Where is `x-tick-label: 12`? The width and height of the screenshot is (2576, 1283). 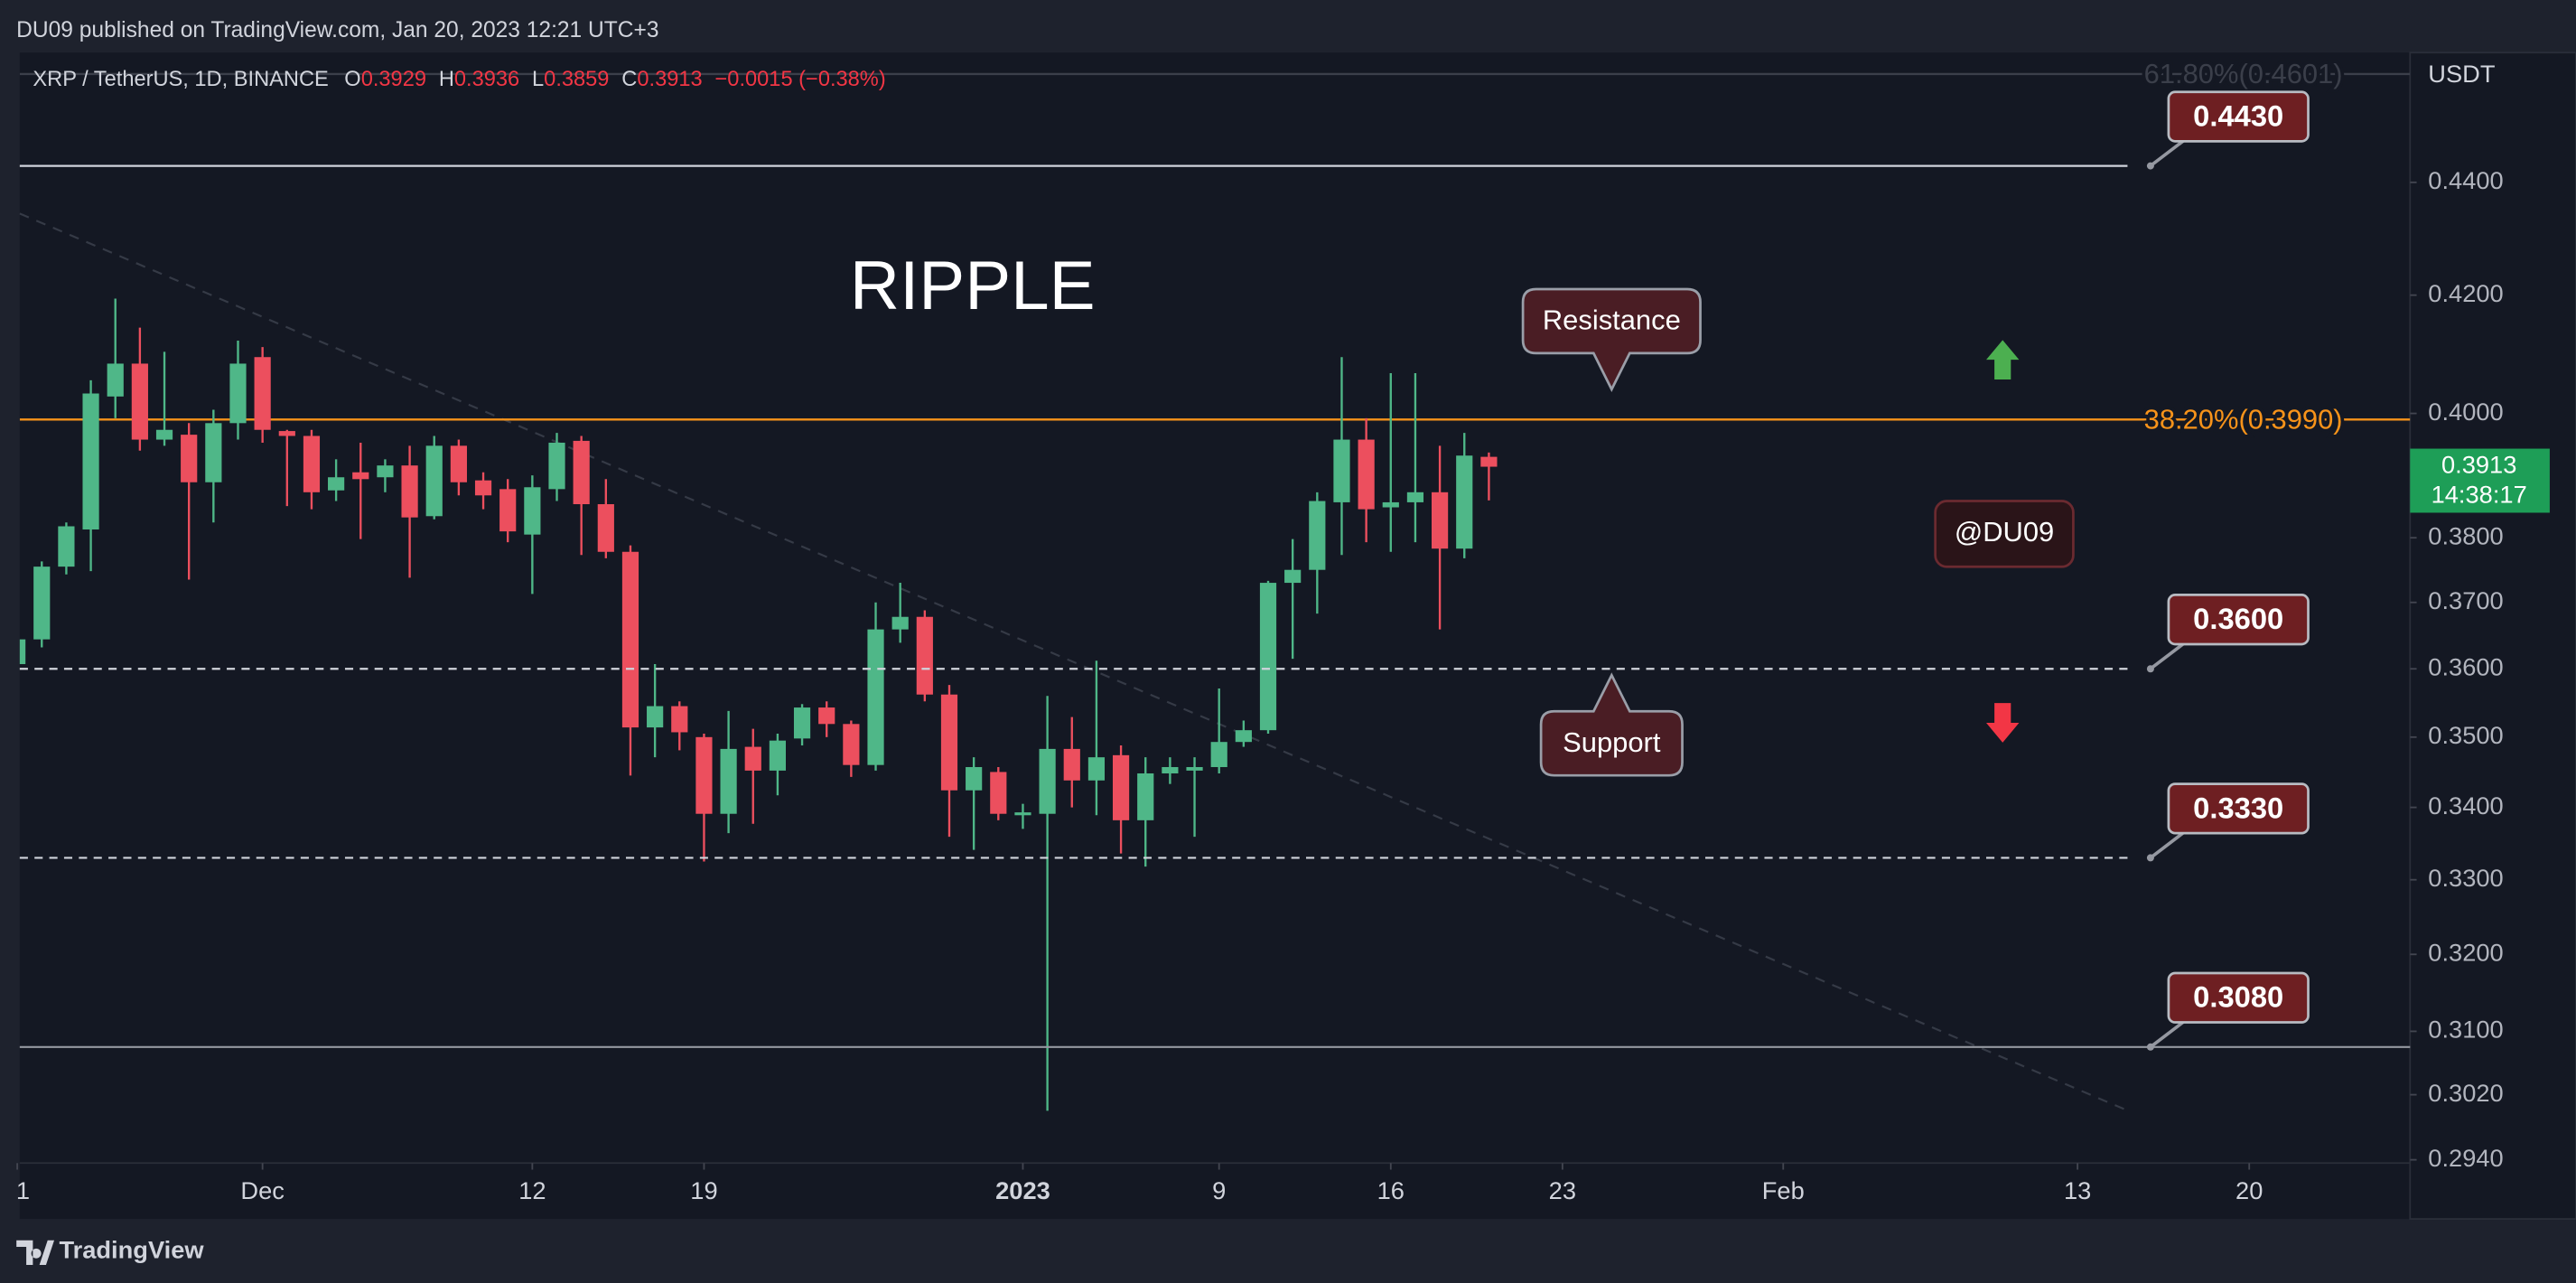
x-tick-label: 12 is located at coordinates (532, 1190).